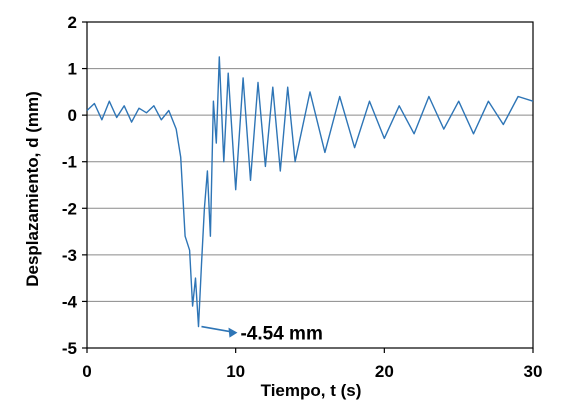  Describe the element at coordinates (69, 348) in the screenshot. I see `y-tick-label: -5` at that location.